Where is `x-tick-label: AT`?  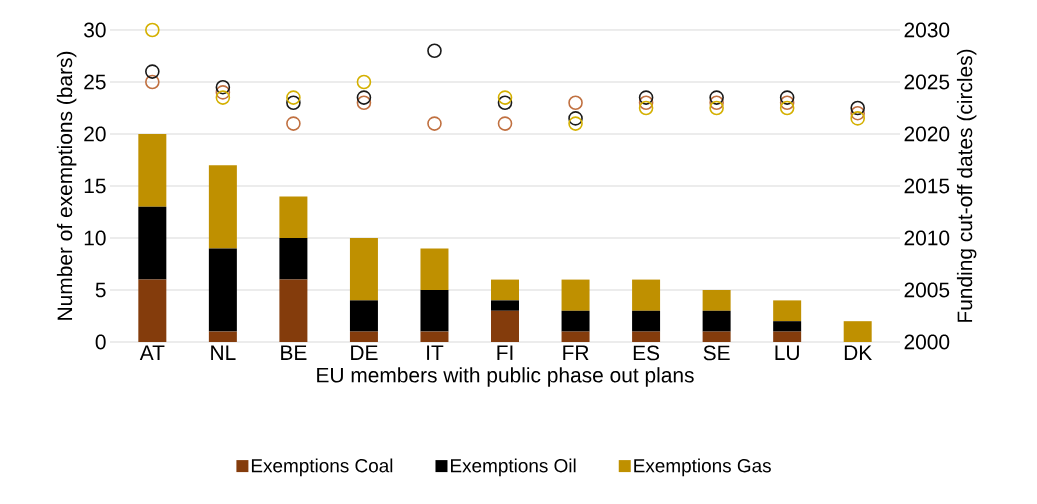 x-tick-label: AT is located at coordinates (152, 352).